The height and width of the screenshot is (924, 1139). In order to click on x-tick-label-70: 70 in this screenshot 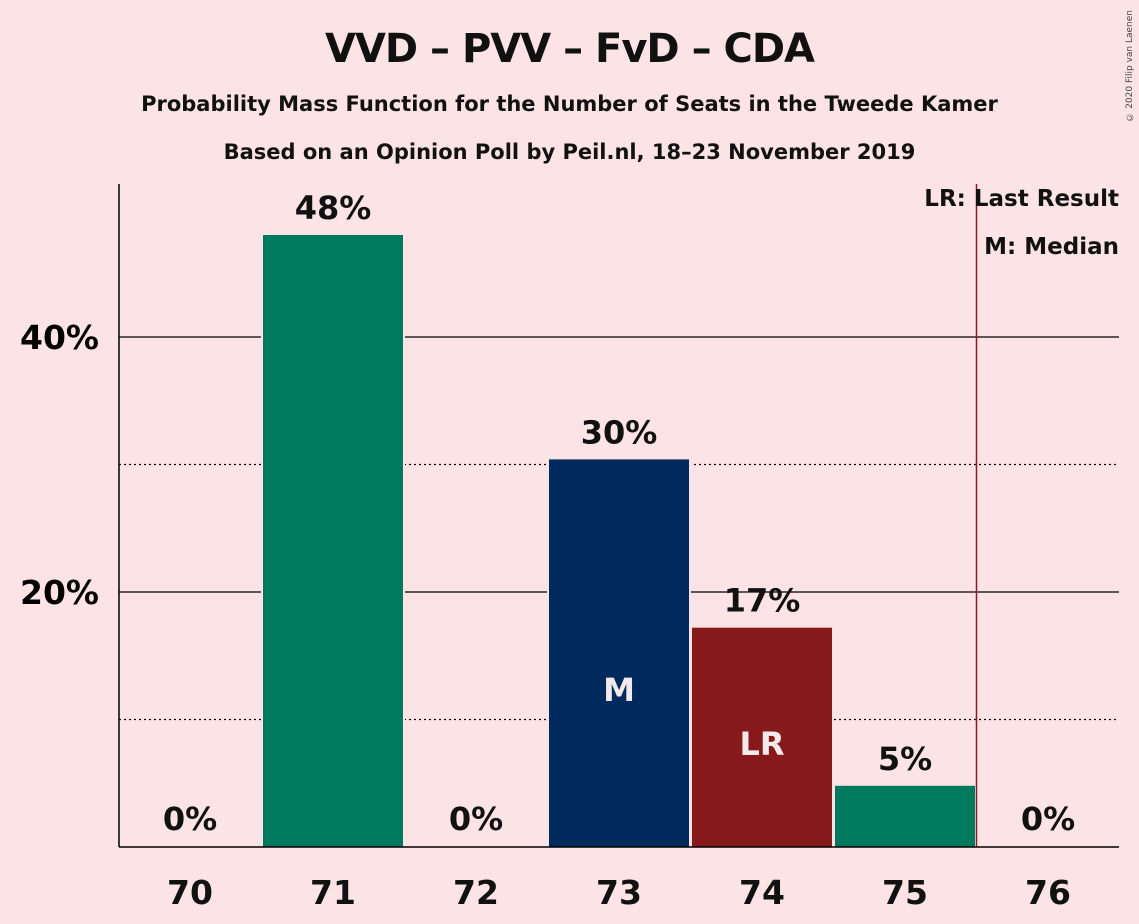, I will do `click(190, 892)`.